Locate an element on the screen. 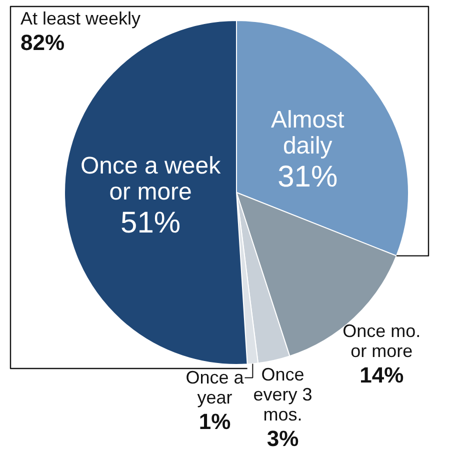 The image size is (460, 467). slice-label: Once mo. or more is located at coordinates (381, 340).